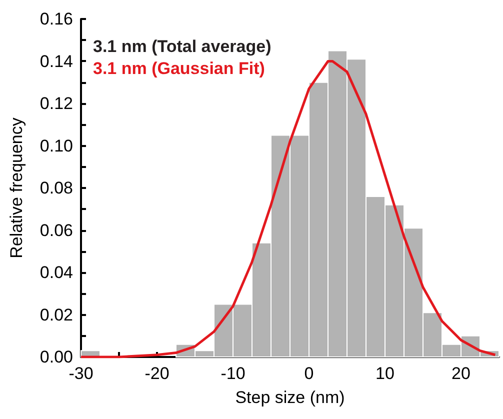 The width and height of the screenshot is (503, 419). Describe the element at coordinates (182, 46) in the screenshot. I see `annotation: 3.1 nm (Total average)` at that location.